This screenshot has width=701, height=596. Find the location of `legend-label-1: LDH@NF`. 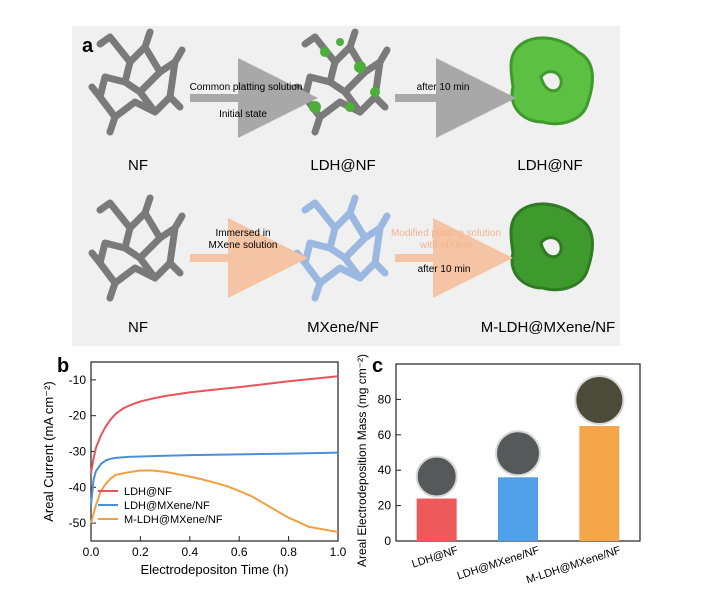

legend-label-1: LDH@NF is located at coordinates (148, 492).